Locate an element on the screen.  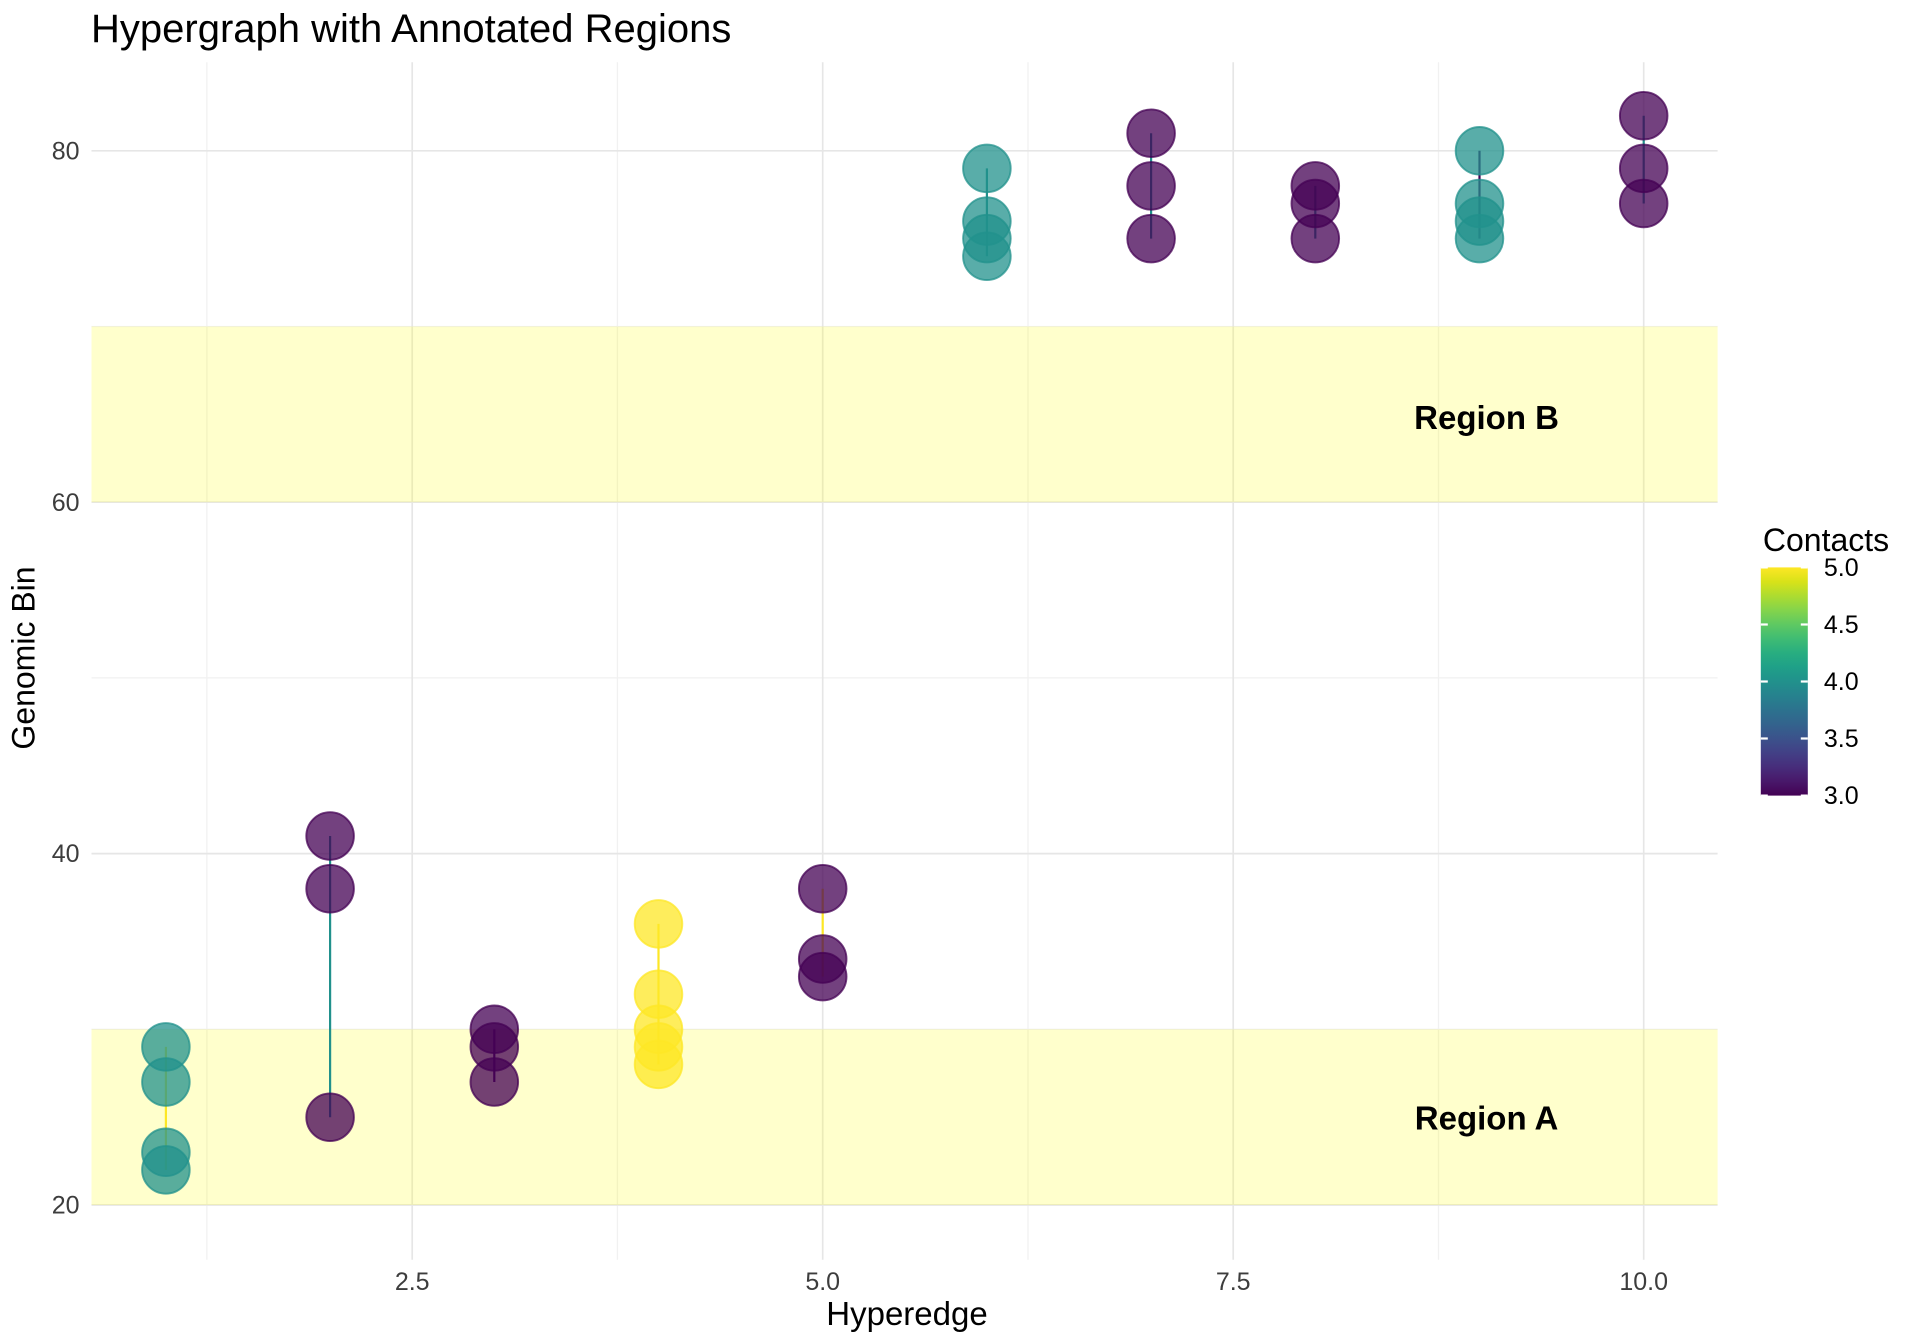
svg-text: 20 is located at coordinates (66, 1206).